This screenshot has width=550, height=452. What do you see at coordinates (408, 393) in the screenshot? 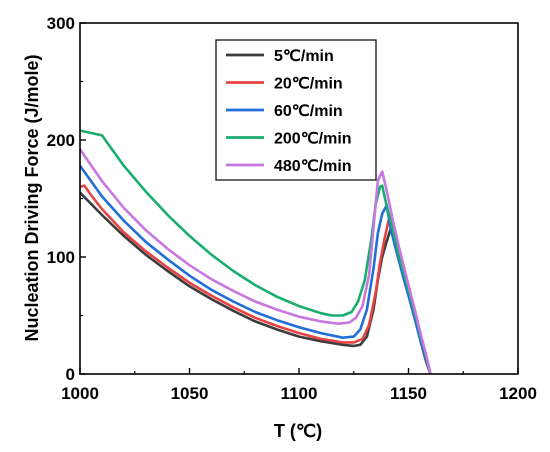
I see `x-tick-label: 1150` at bounding box center [408, 393].